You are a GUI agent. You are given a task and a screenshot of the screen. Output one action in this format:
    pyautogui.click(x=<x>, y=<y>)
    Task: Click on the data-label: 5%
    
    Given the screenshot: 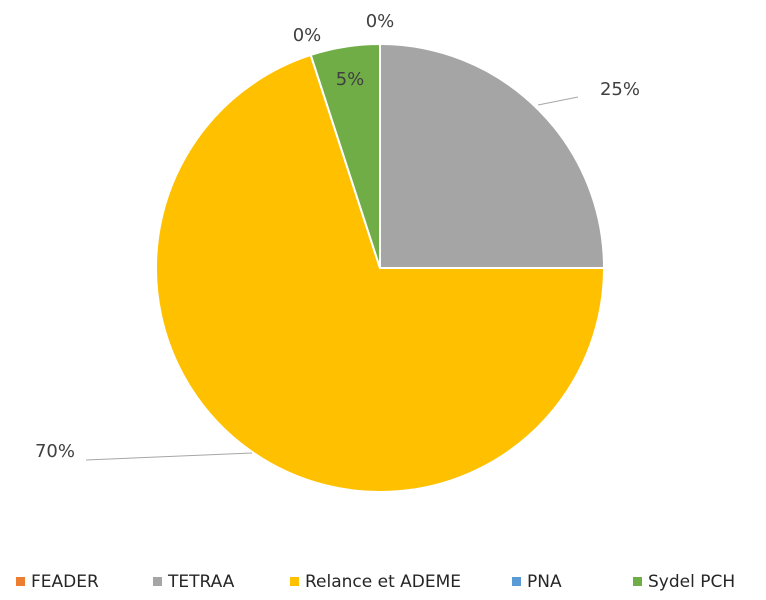 What is the action you would take?
    pyautogui.click(x=350, y=79)
    